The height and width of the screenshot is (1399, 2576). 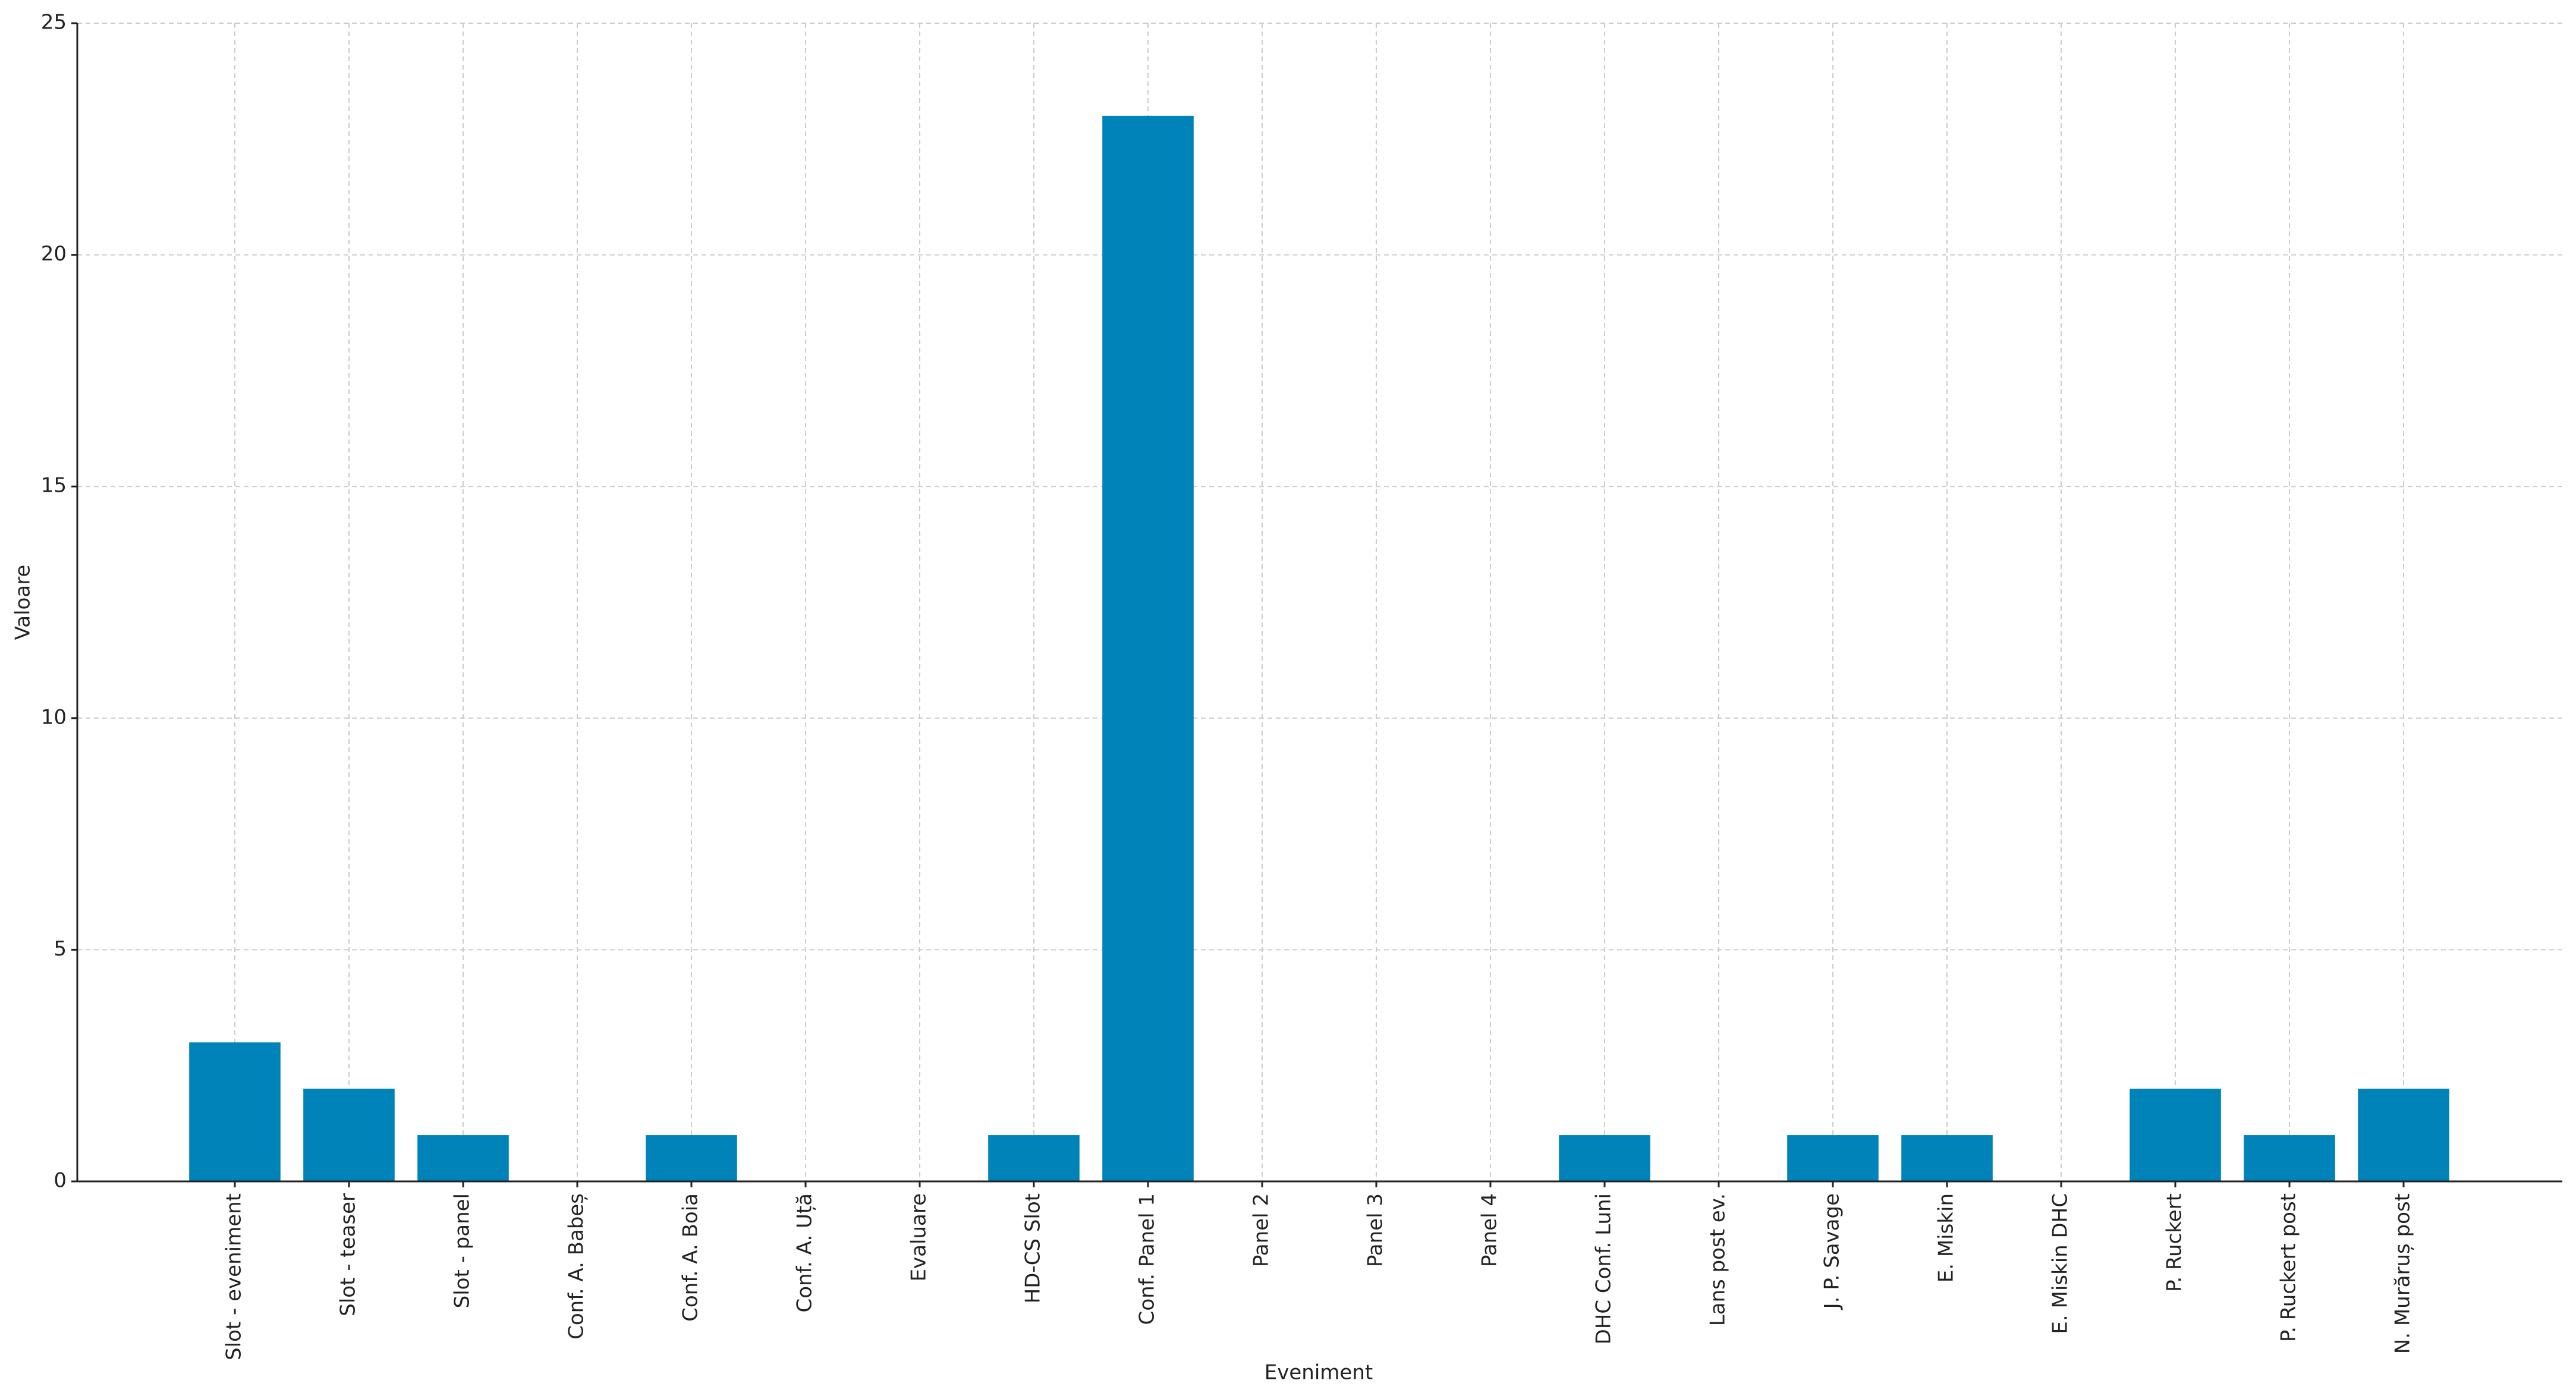 What do you see at coordinates (54, 254) in the screenshot?
I see `y-tick-label: 20` at bounding box center [54, 254].